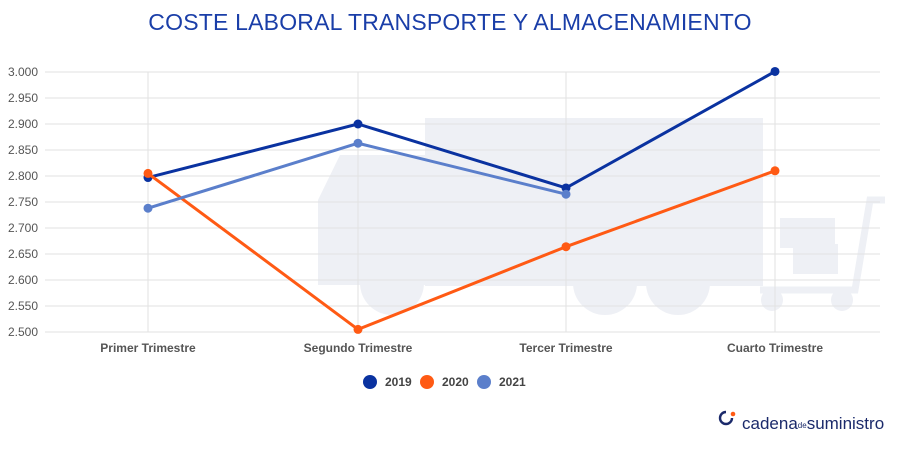  Describe the element at coordinates (398, 382) in the screenshot. I see `legend-label-2019: 2019` at that location.